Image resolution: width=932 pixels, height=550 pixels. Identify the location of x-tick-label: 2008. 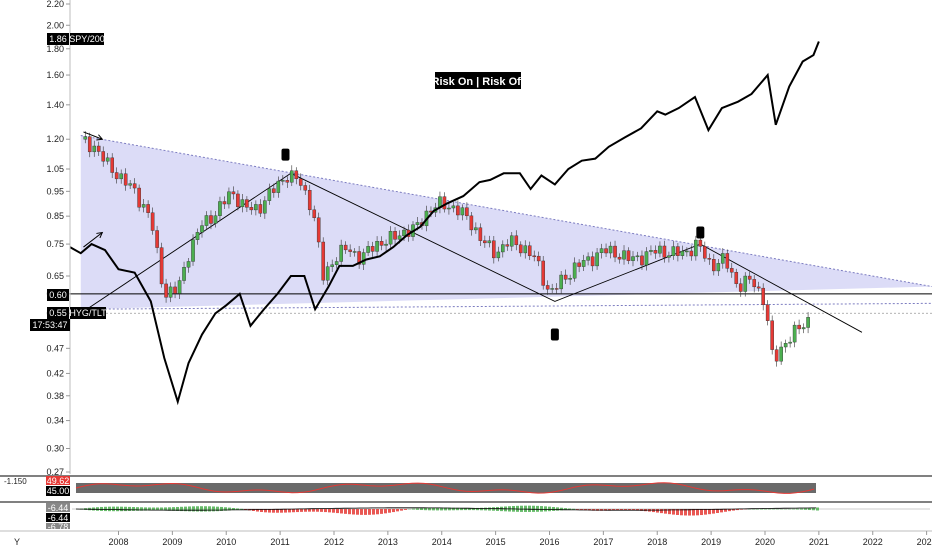
(118, 542).